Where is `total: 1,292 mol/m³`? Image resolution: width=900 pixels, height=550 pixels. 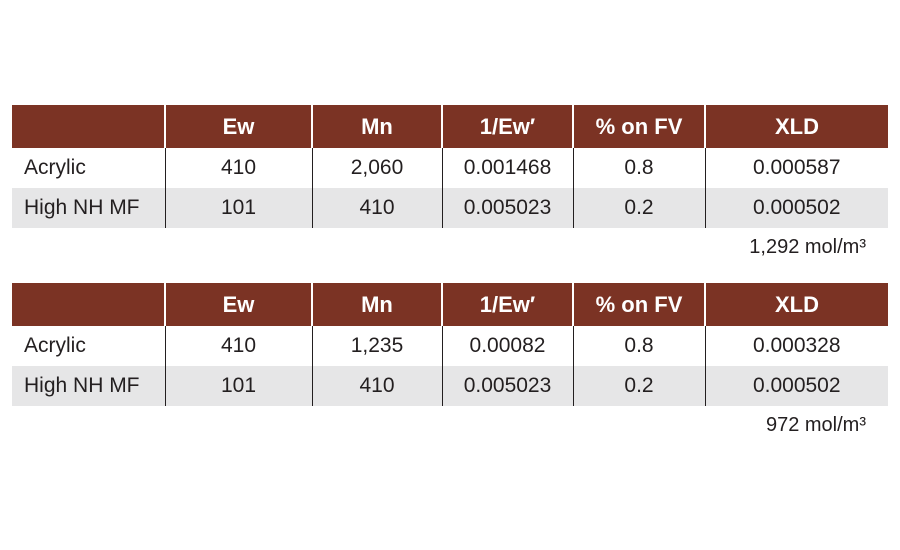 total: 1,292 mol/m³ is located at coordinates (807, 247).